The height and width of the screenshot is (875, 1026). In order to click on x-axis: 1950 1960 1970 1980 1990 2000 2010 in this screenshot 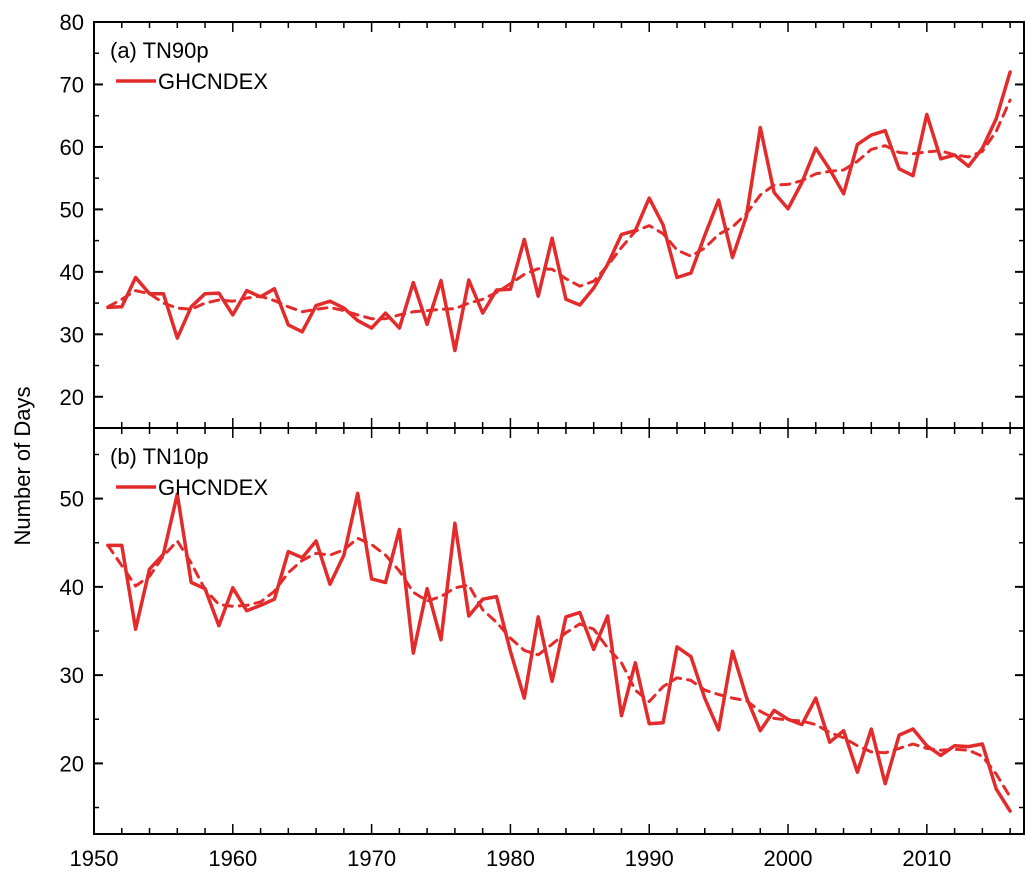, I will do `click(511, 858)`.